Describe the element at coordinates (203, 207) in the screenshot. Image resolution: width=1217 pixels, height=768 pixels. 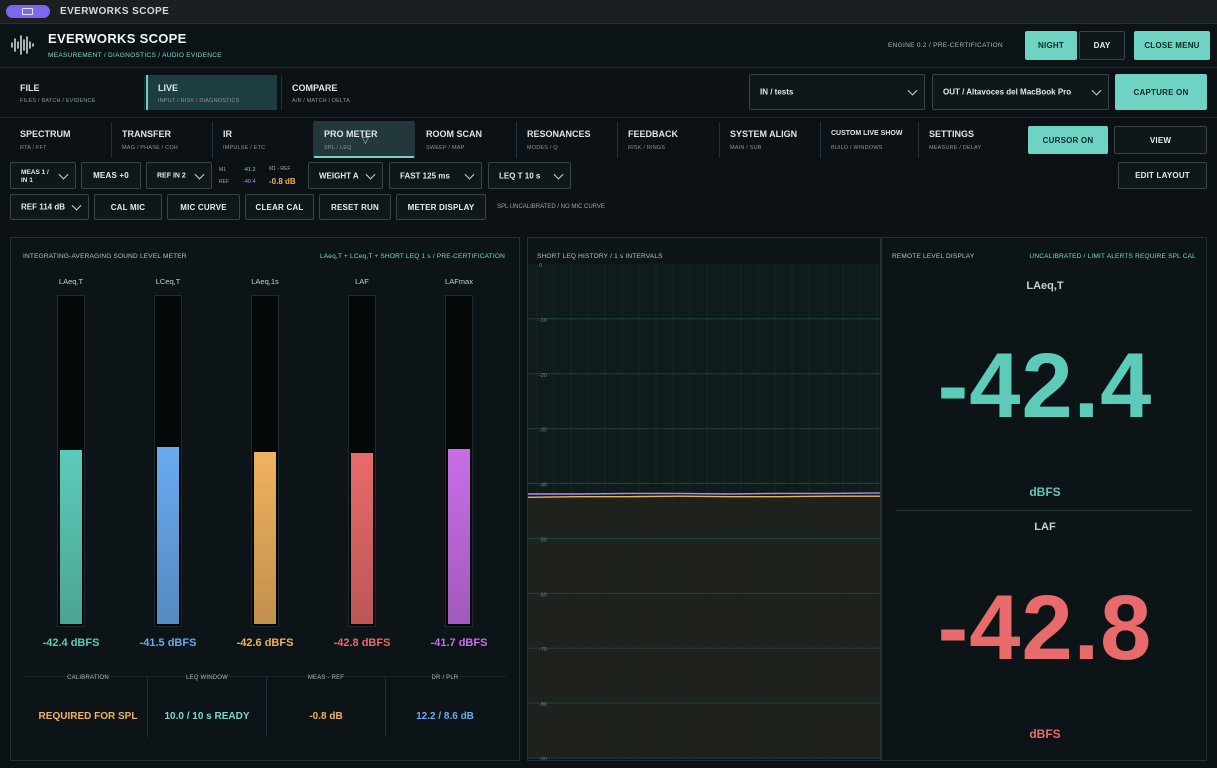
I see `mic-curve-button: MIC CURVE` at that location.